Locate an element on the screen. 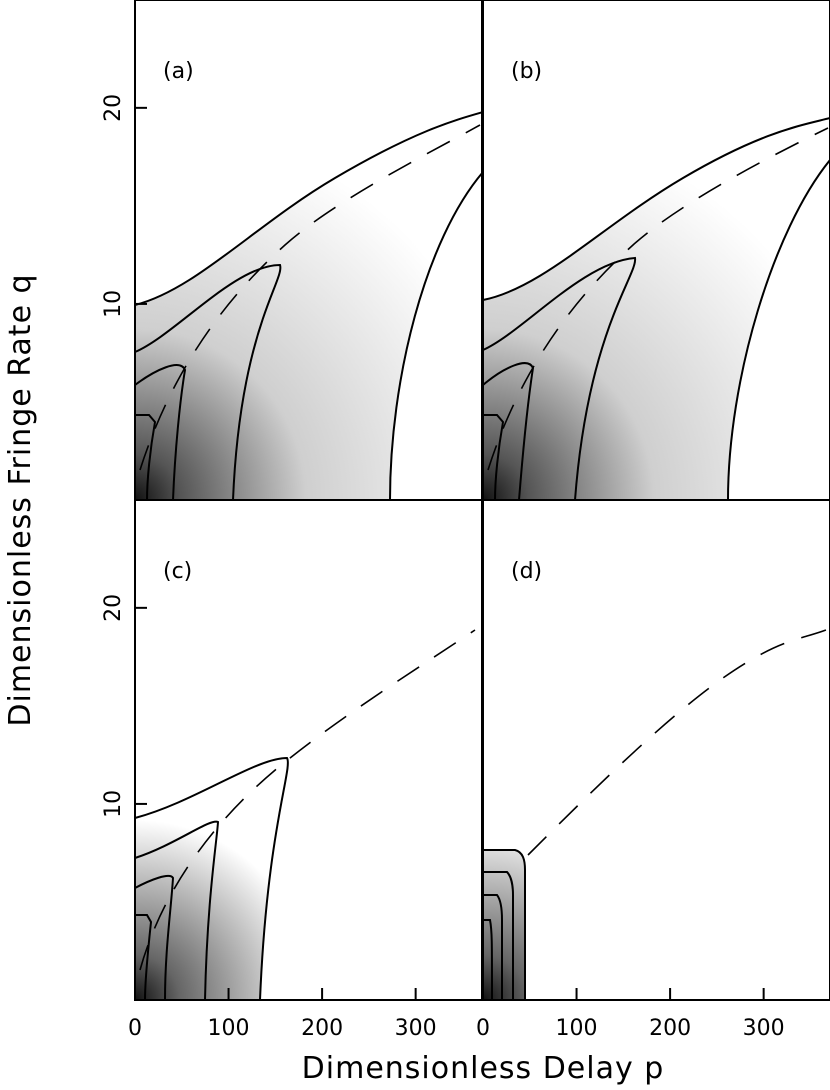 The height and width of the screenshot is (1090, 830). panel-label: (b) is located at coordinates (526, 71).